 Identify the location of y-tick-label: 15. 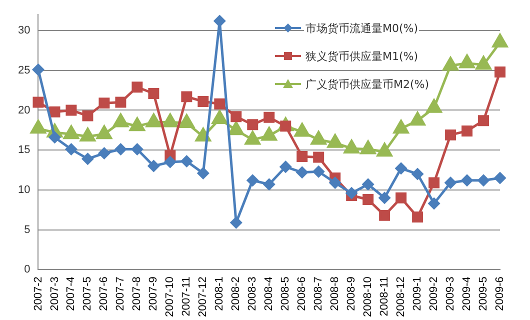
(24, 150).